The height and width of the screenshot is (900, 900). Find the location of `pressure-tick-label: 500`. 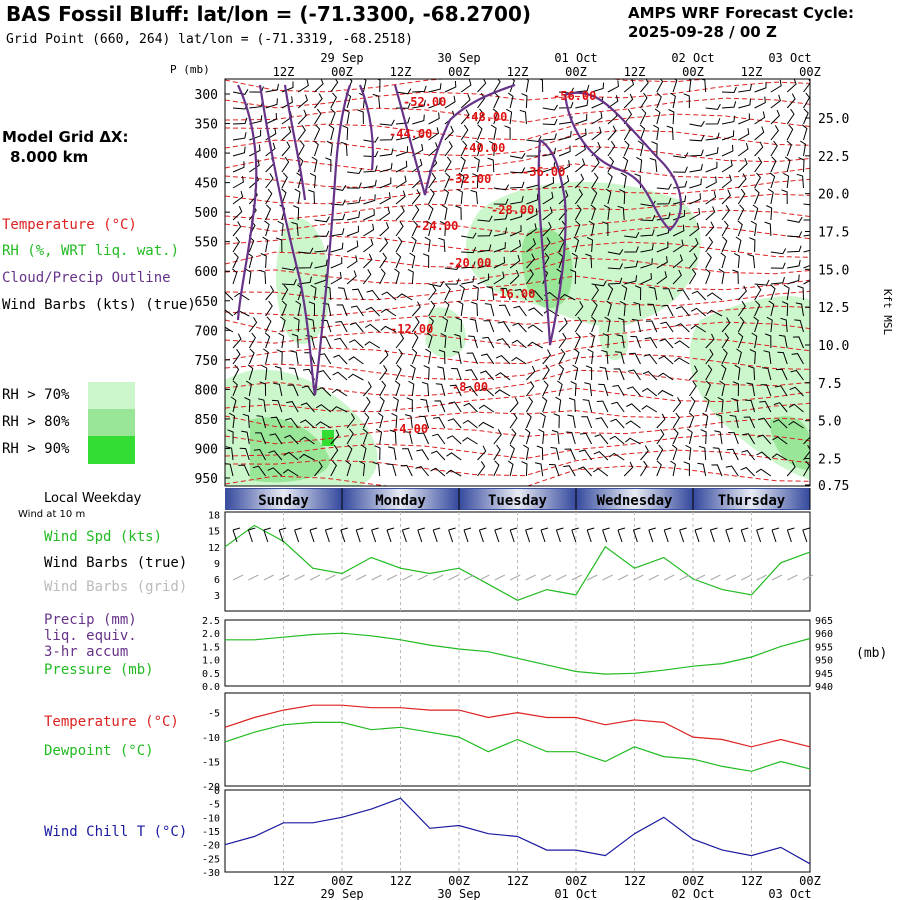

pressure-tick-label: 500 is located at coordinates (206, 213).